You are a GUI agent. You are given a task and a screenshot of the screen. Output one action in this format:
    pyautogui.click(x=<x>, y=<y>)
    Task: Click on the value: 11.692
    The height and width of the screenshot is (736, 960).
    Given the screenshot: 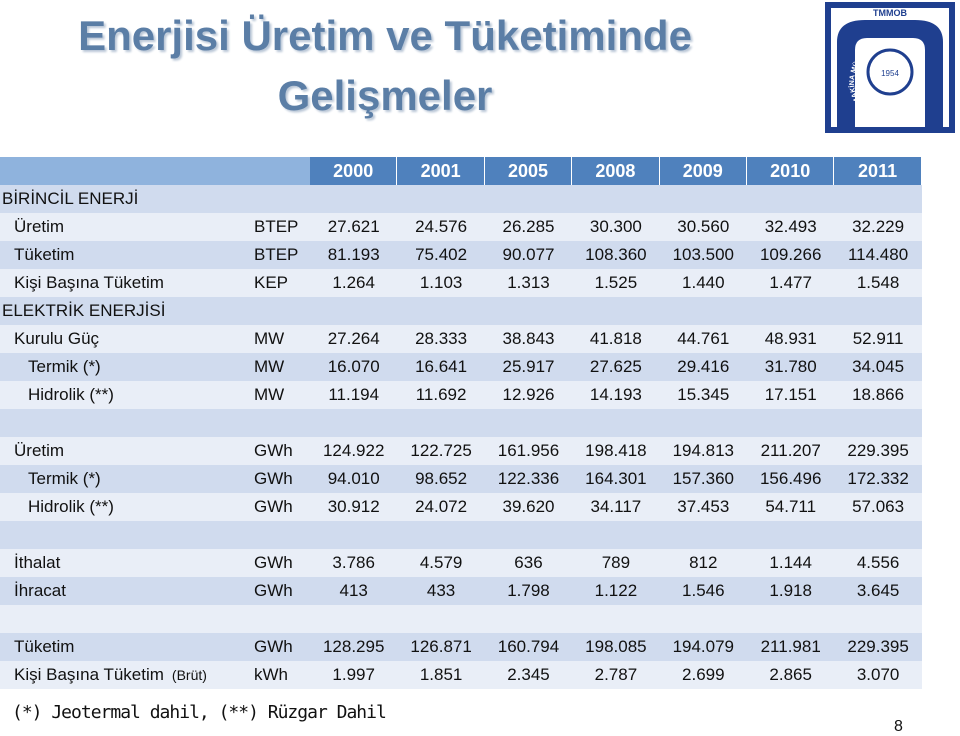 What is the action you would take?
    pyautogui.click(x=441, y=394)
    